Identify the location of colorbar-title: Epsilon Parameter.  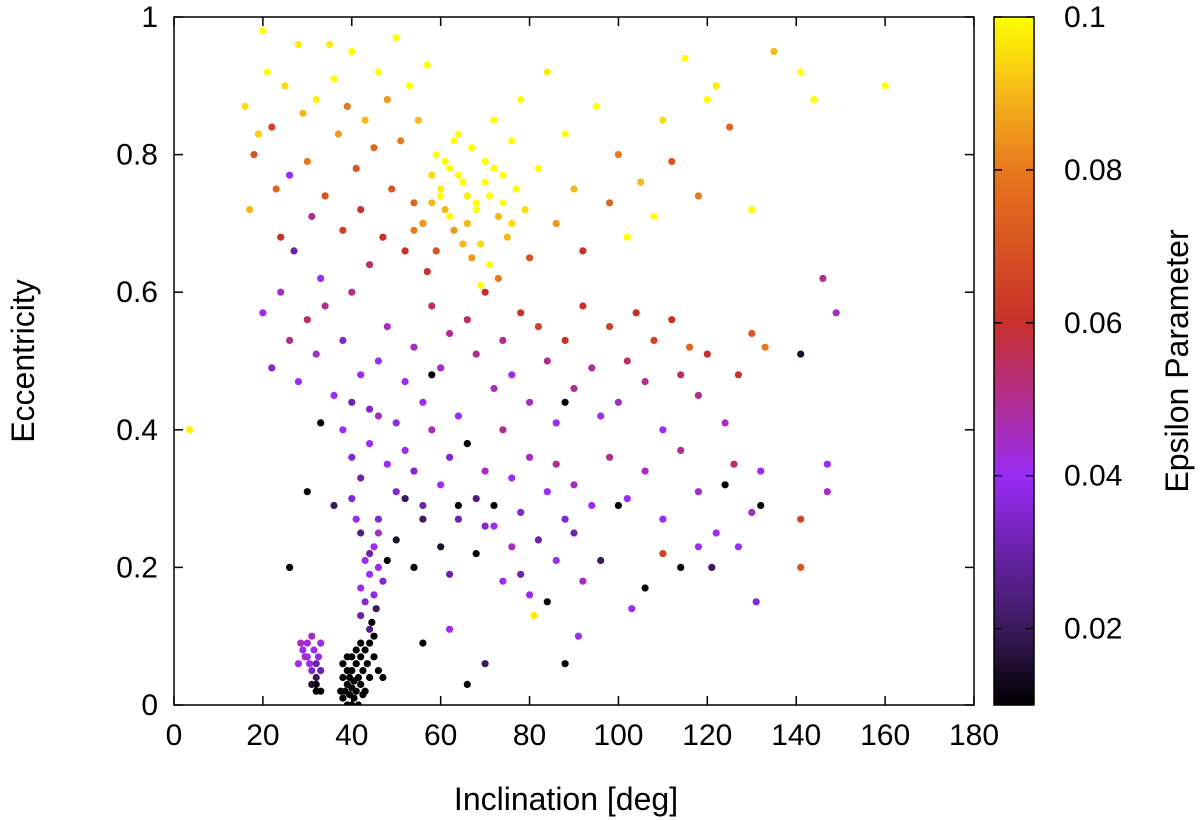
(1177, 361).